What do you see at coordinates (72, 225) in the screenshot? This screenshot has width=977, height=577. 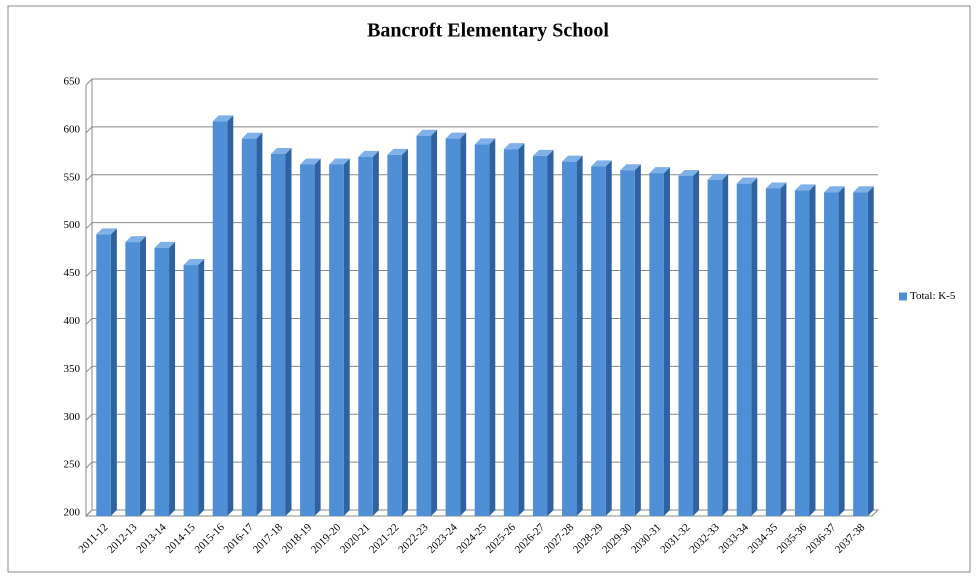 I see `y-tick-label: 500` at bounding box center [72, 225].